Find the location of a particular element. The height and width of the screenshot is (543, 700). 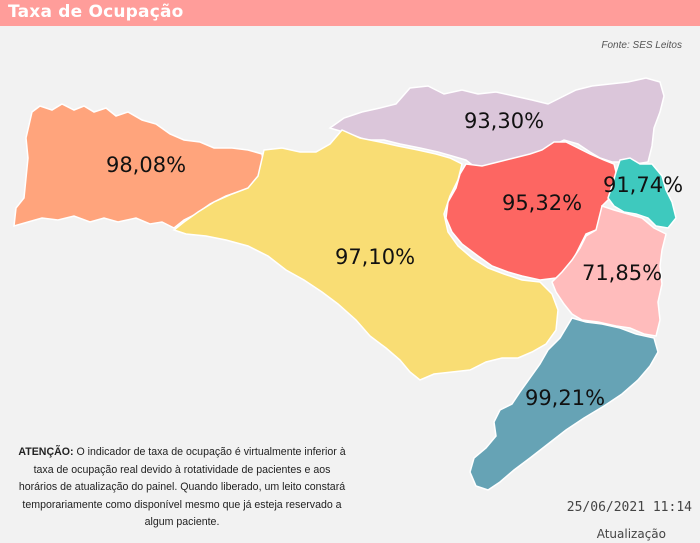

region-value-meio-oeste: 97,10% is located at coordinates (375, 257).